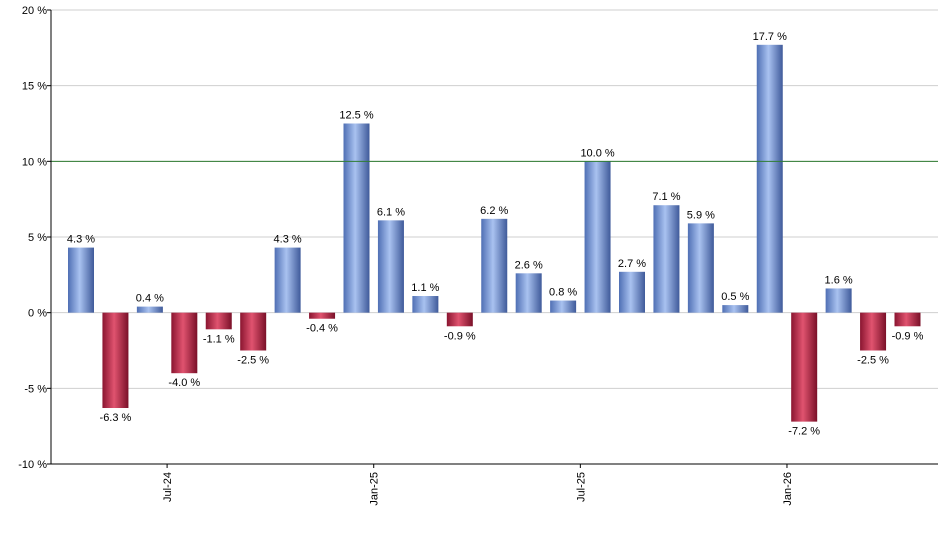 The image size is (940, 550). What do you see at coordinates (804, 432) in the screenshot?
I see `bar-value-label: -7.2 %` at bounding box center [804, 432].